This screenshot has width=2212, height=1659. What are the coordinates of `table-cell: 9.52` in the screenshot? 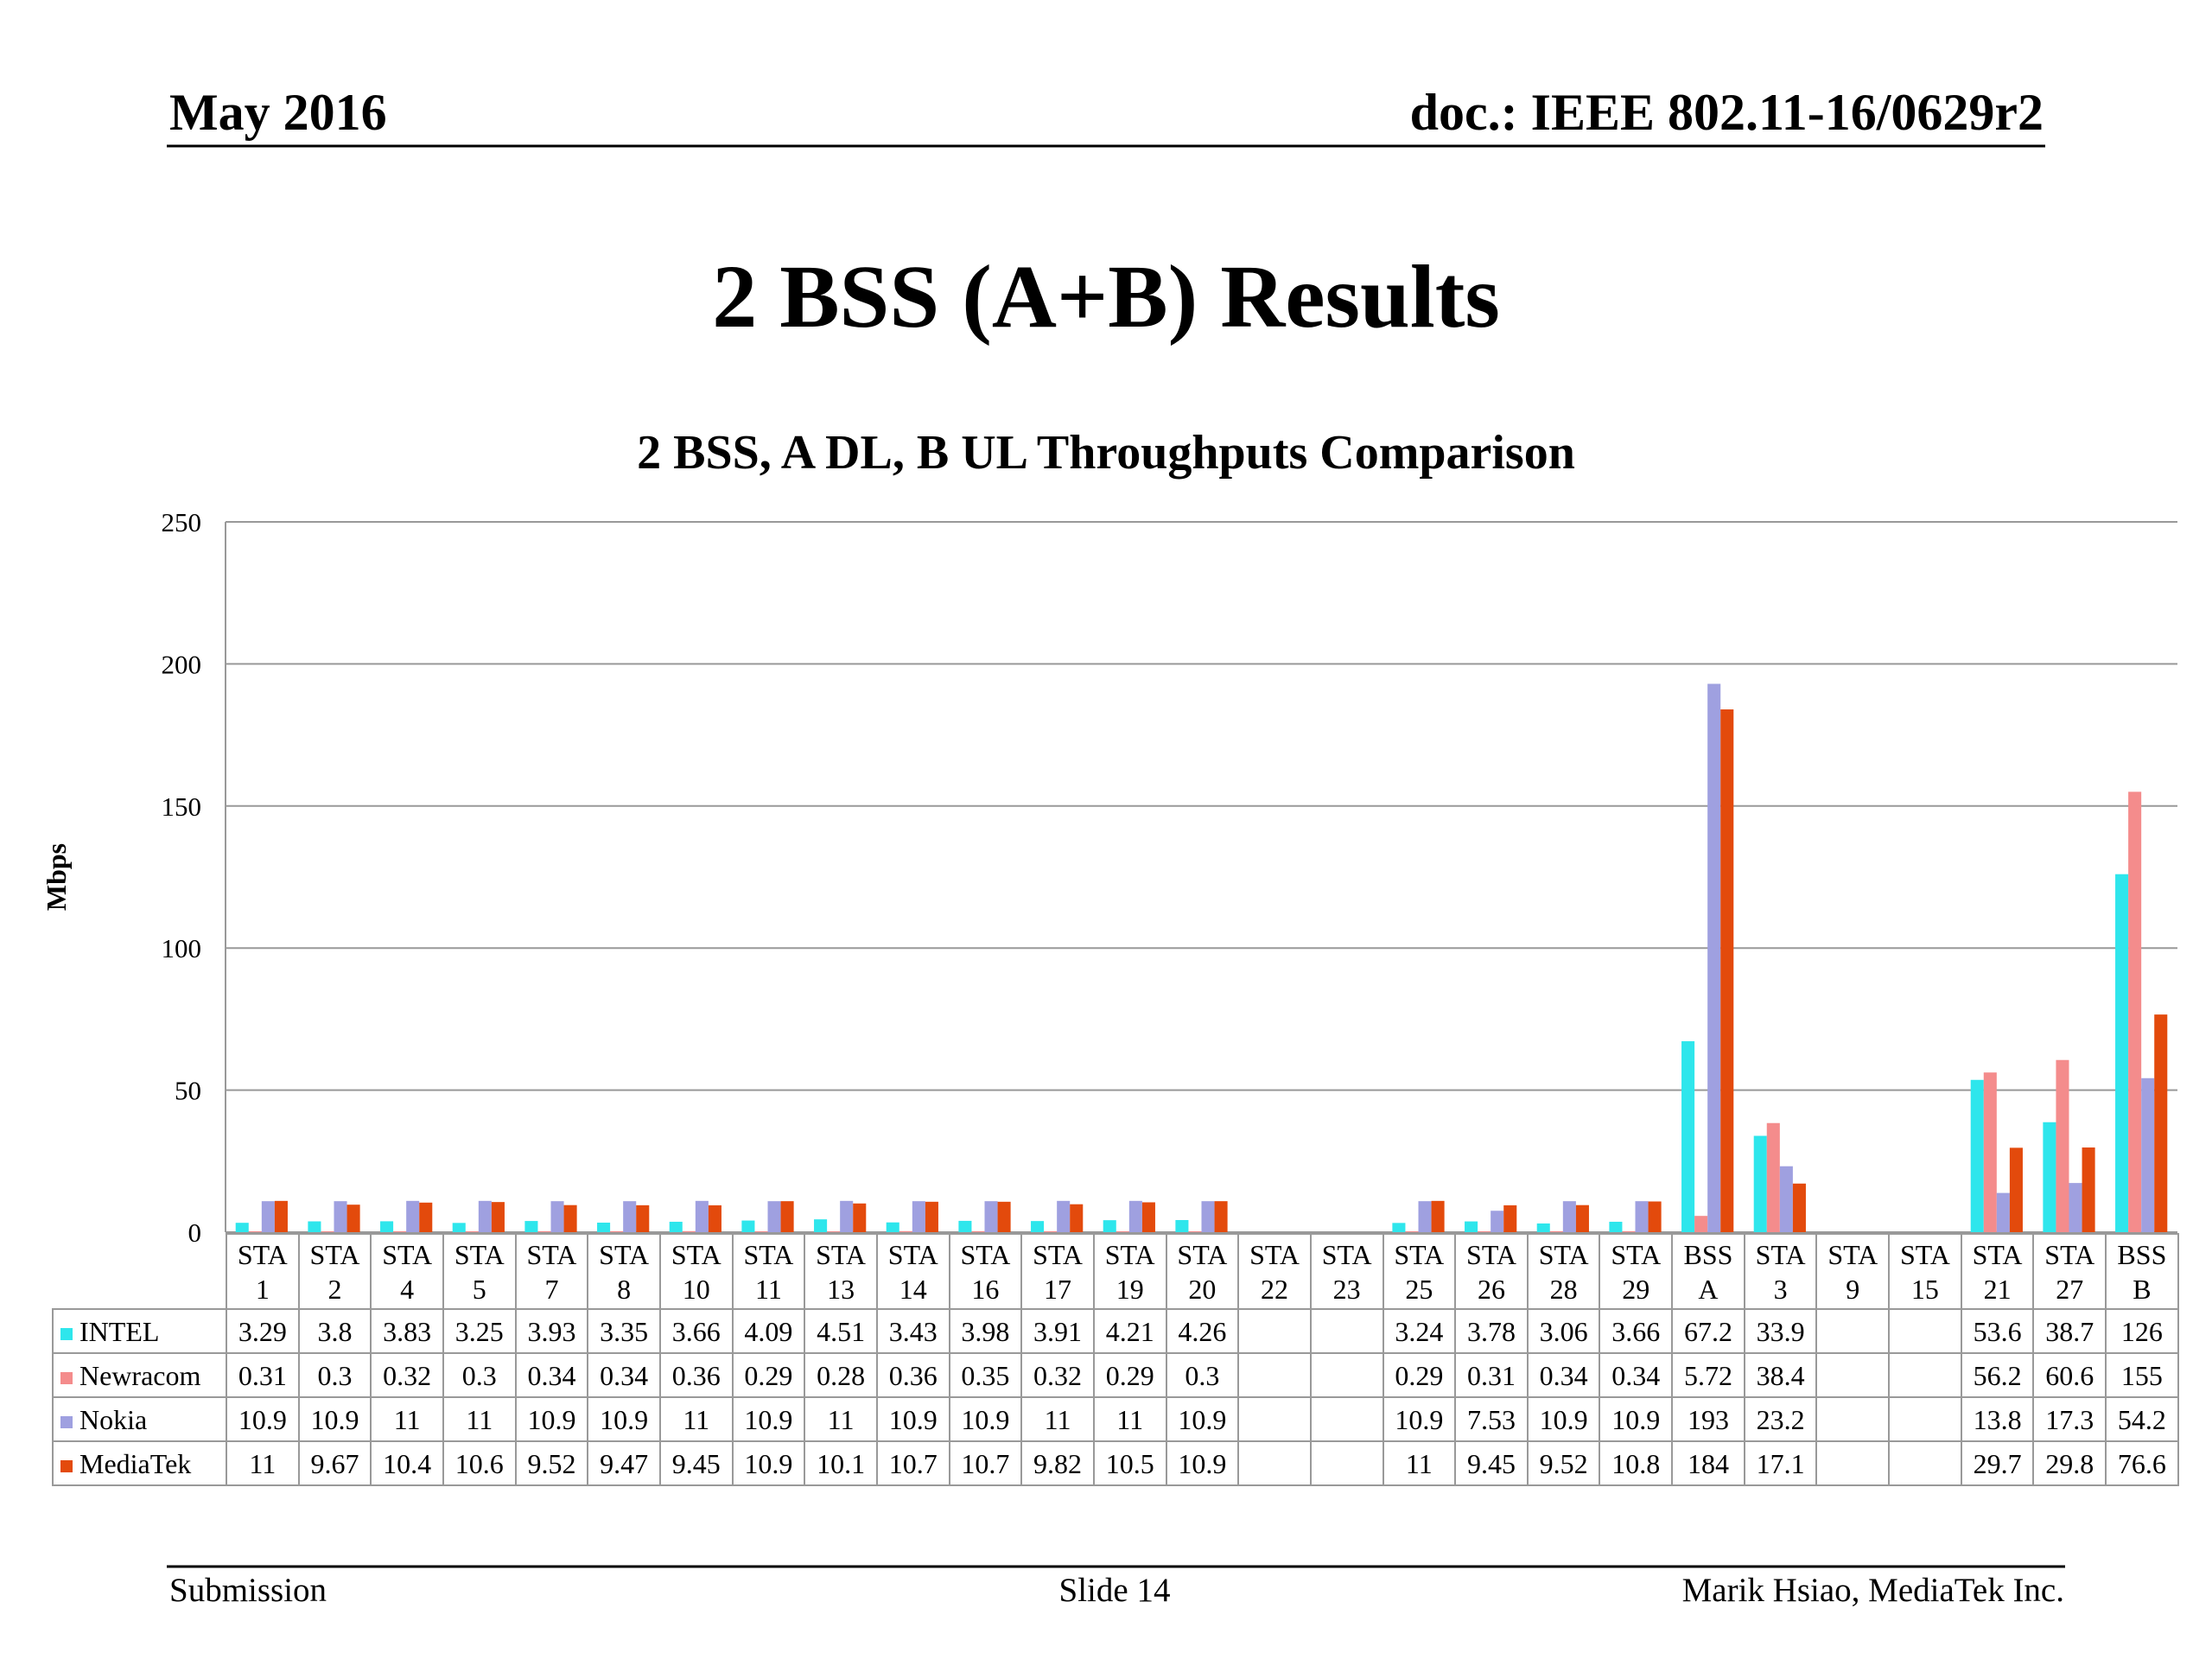 It's located at (1563, 1463).